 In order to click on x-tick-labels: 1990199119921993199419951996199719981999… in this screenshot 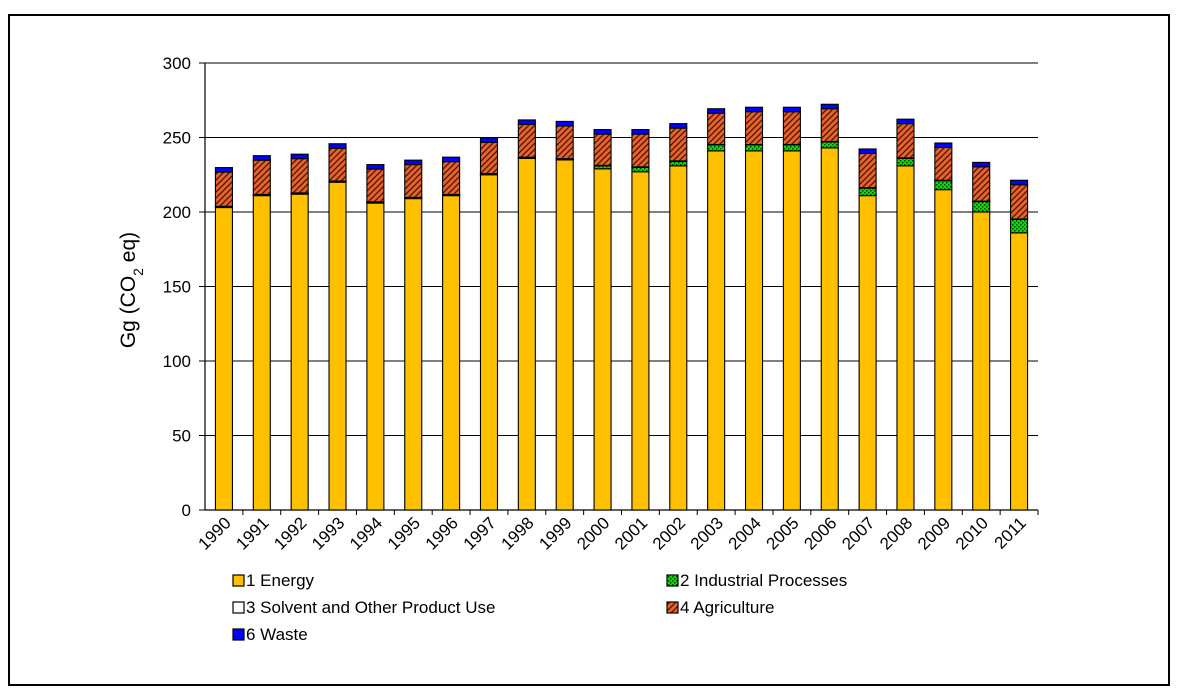, I will do `click(612, 533)`.